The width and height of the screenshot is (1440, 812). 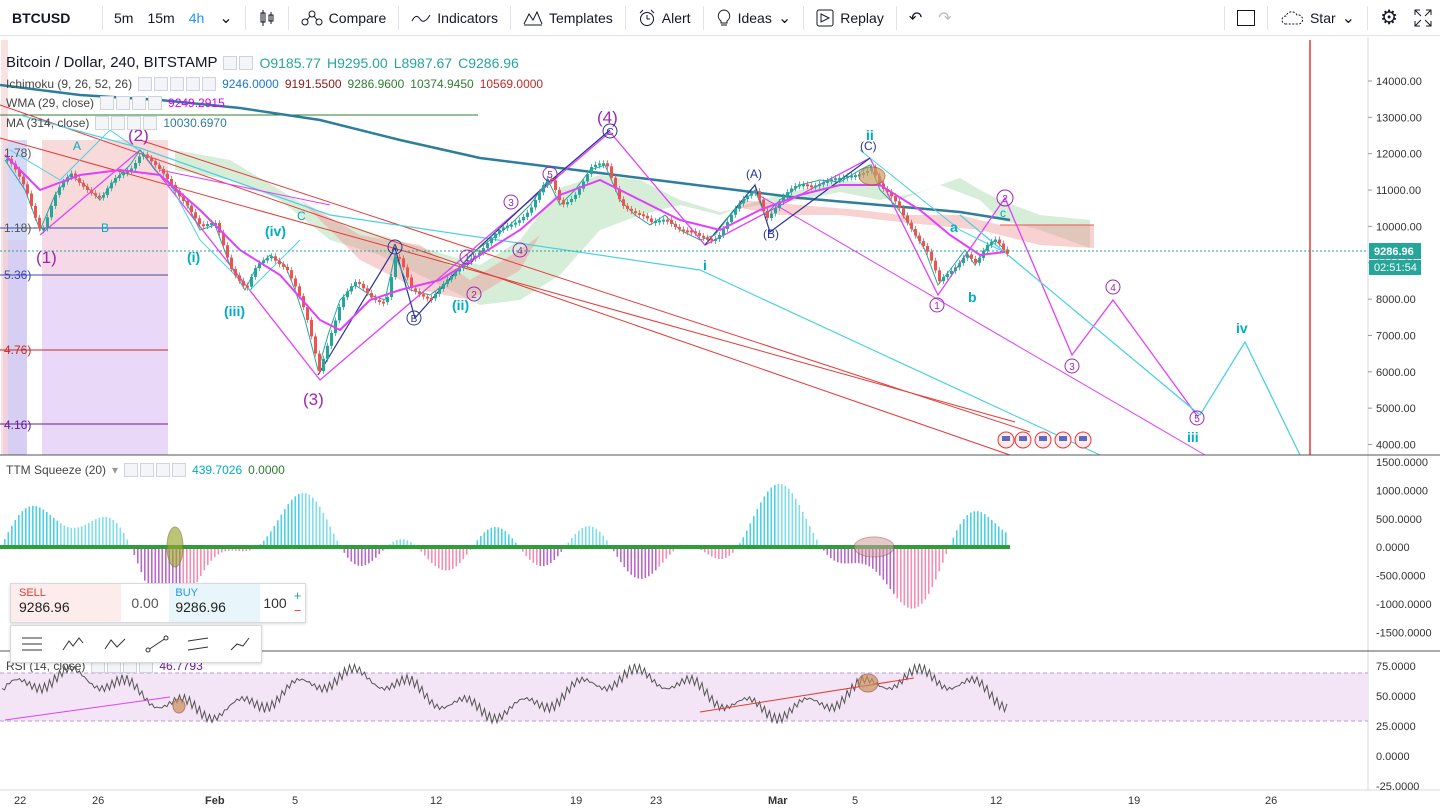 I want to click on undo-button: ↶, so click(x=915, y=18).